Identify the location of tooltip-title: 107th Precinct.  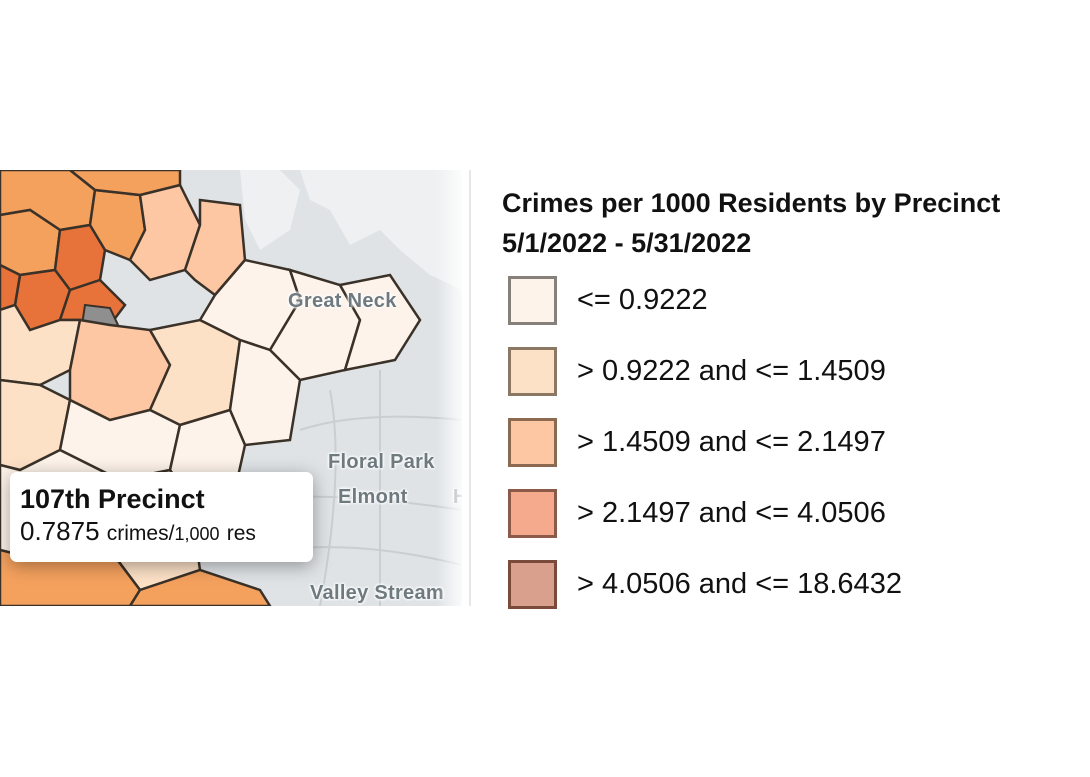
(112, 499).